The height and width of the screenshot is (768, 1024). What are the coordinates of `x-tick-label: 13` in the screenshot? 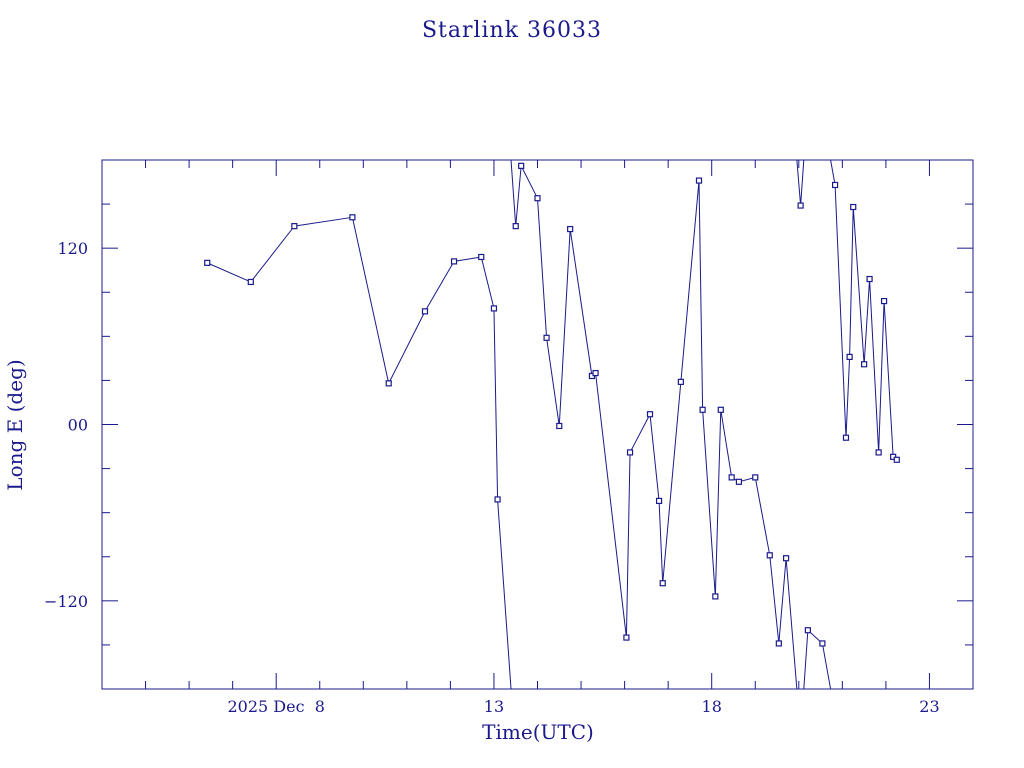 It's located at (494, 706).